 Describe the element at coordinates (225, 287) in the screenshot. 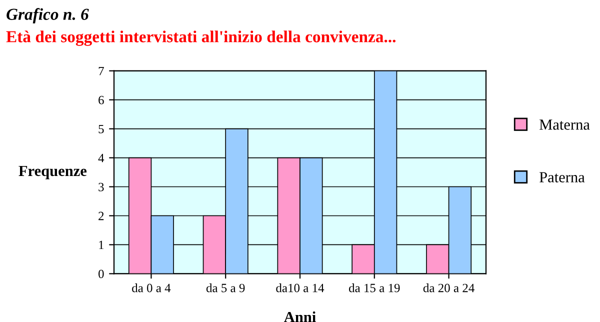

I see `x-tick-label: da 5 a 9` at that location.